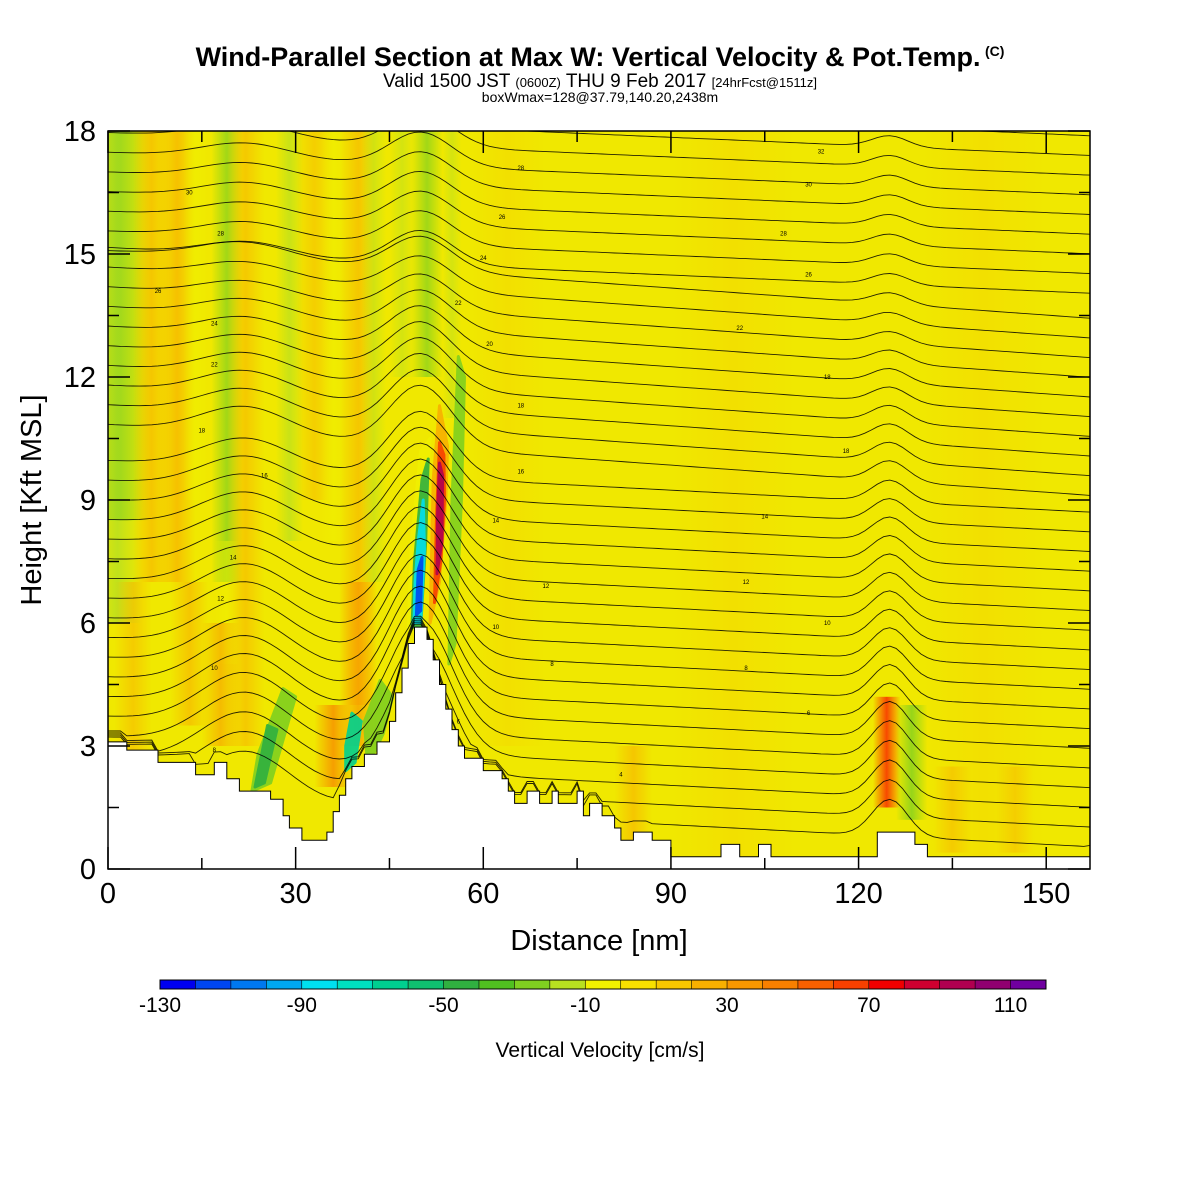  I want to click on y-tick-label: 3, so click(88, 747).